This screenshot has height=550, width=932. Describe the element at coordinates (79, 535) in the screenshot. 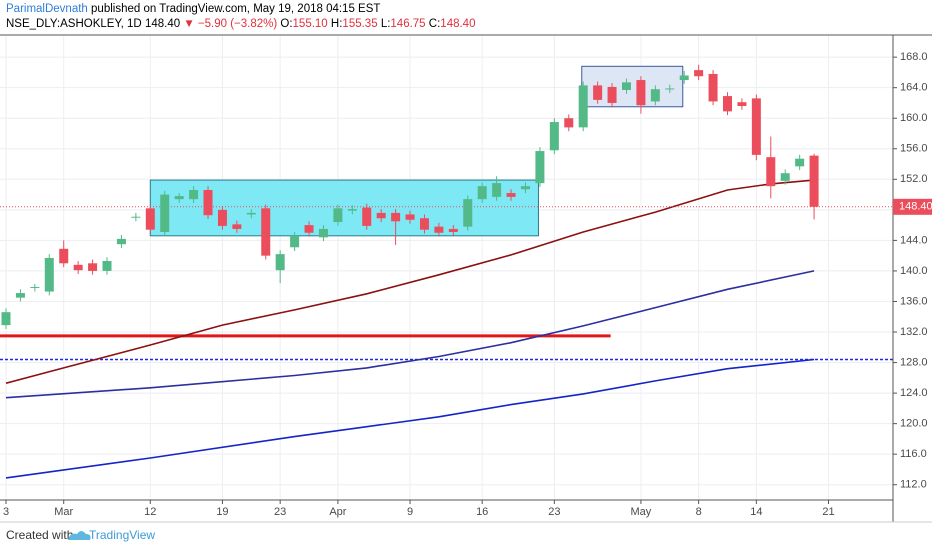

I see `brand-logo` at that location.